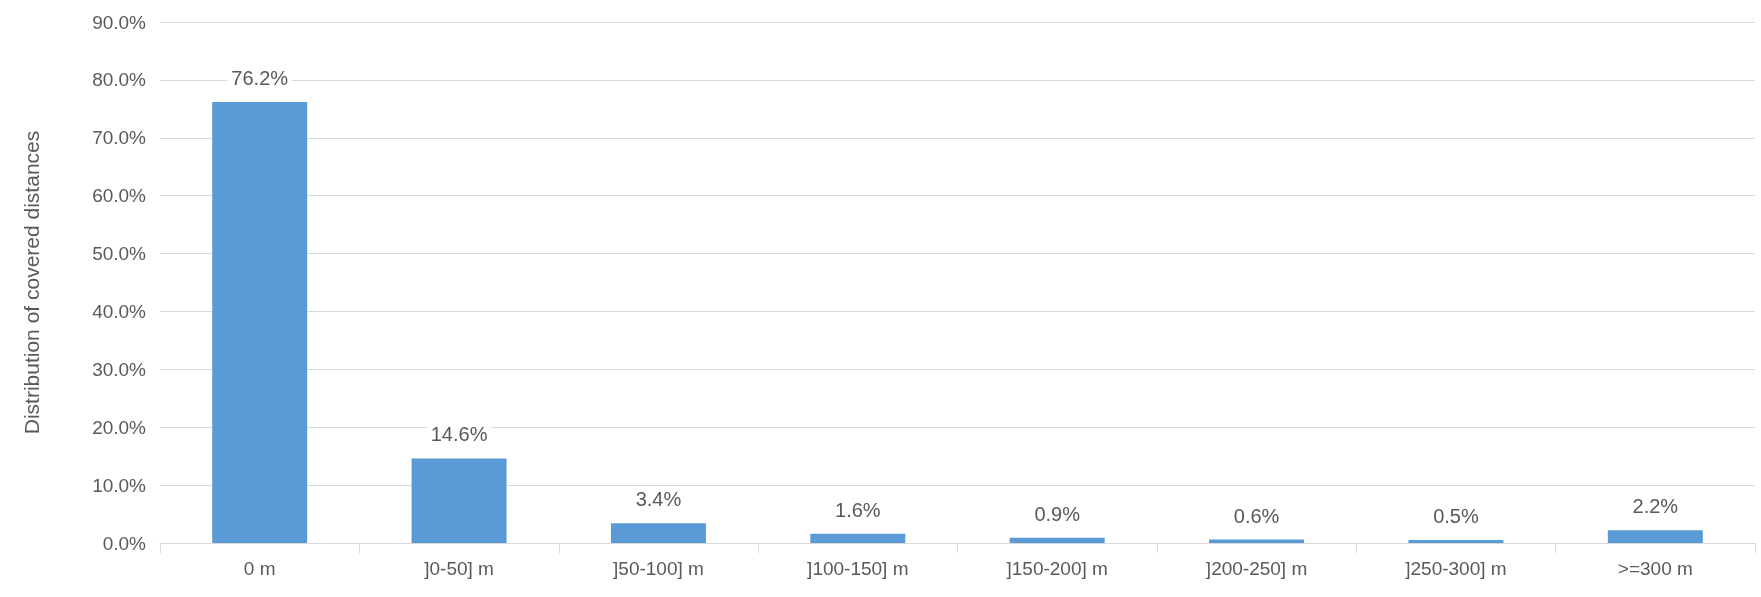 Image resolution: width=1761 pixels, height=597 pixels. I want to click on y-tick-label: 60.0%, so click(119, 196).